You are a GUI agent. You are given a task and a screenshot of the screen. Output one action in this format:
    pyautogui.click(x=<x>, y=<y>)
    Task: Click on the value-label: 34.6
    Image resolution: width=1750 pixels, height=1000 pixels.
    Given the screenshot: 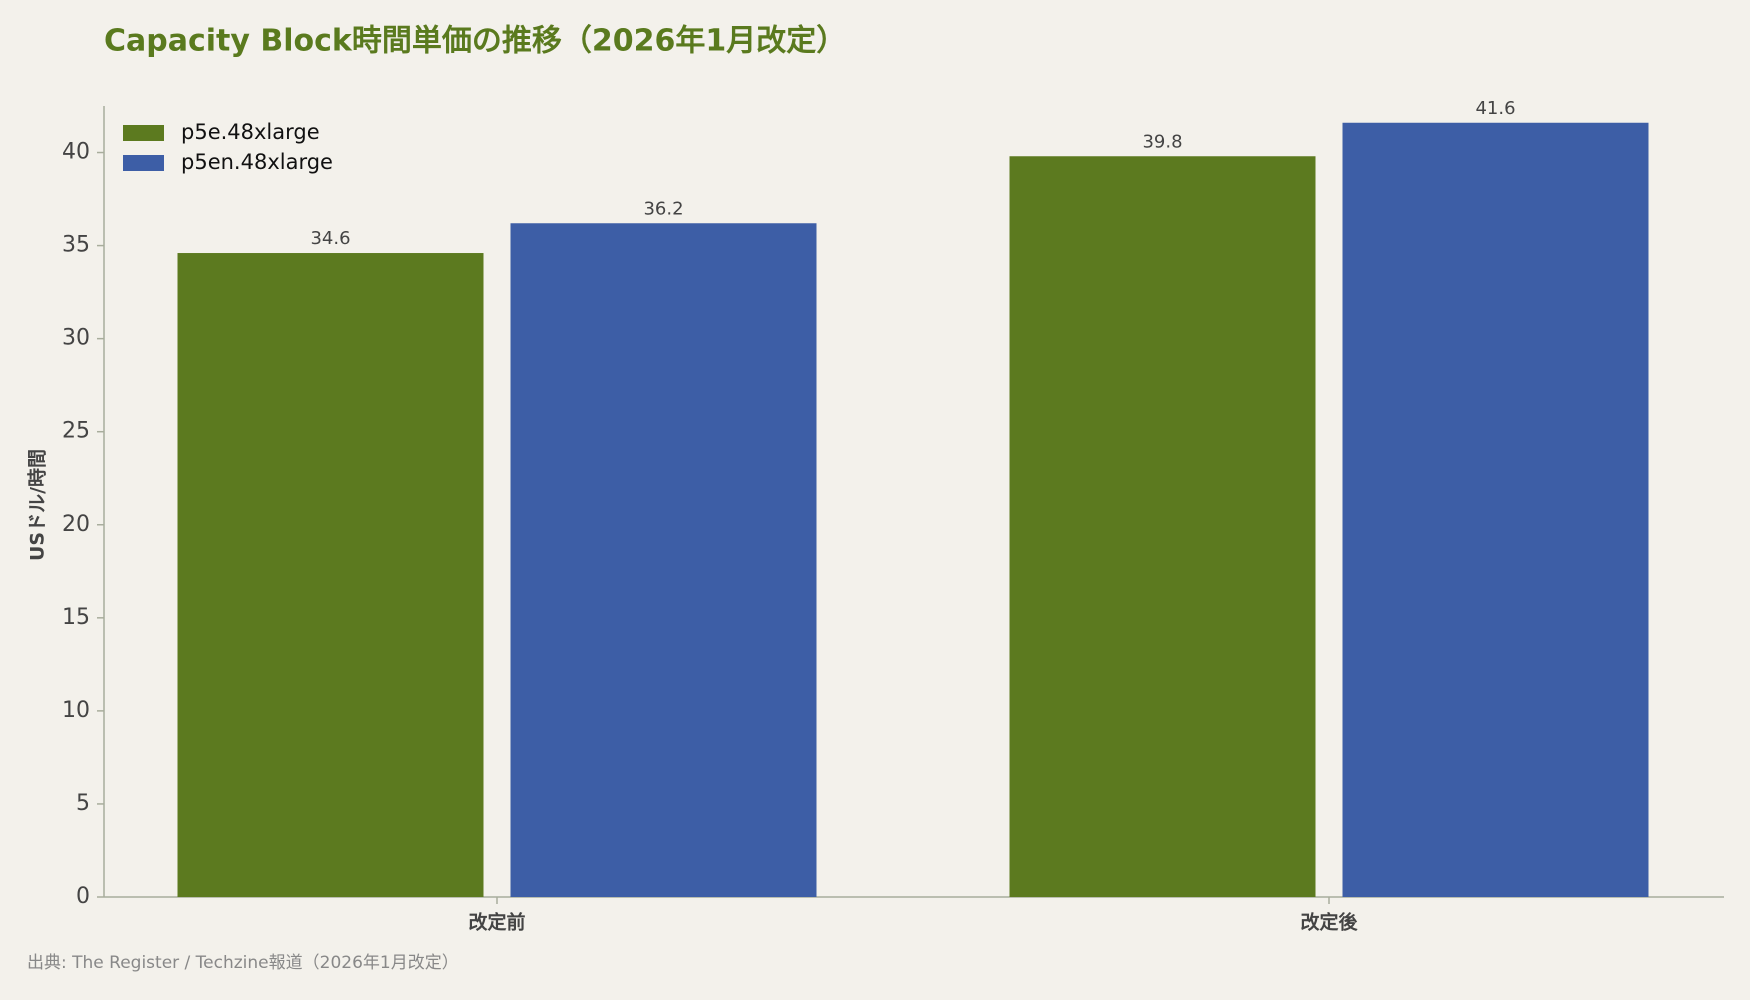 What is the action you would take?
    pyautogui.click(x=330, y=238)
    